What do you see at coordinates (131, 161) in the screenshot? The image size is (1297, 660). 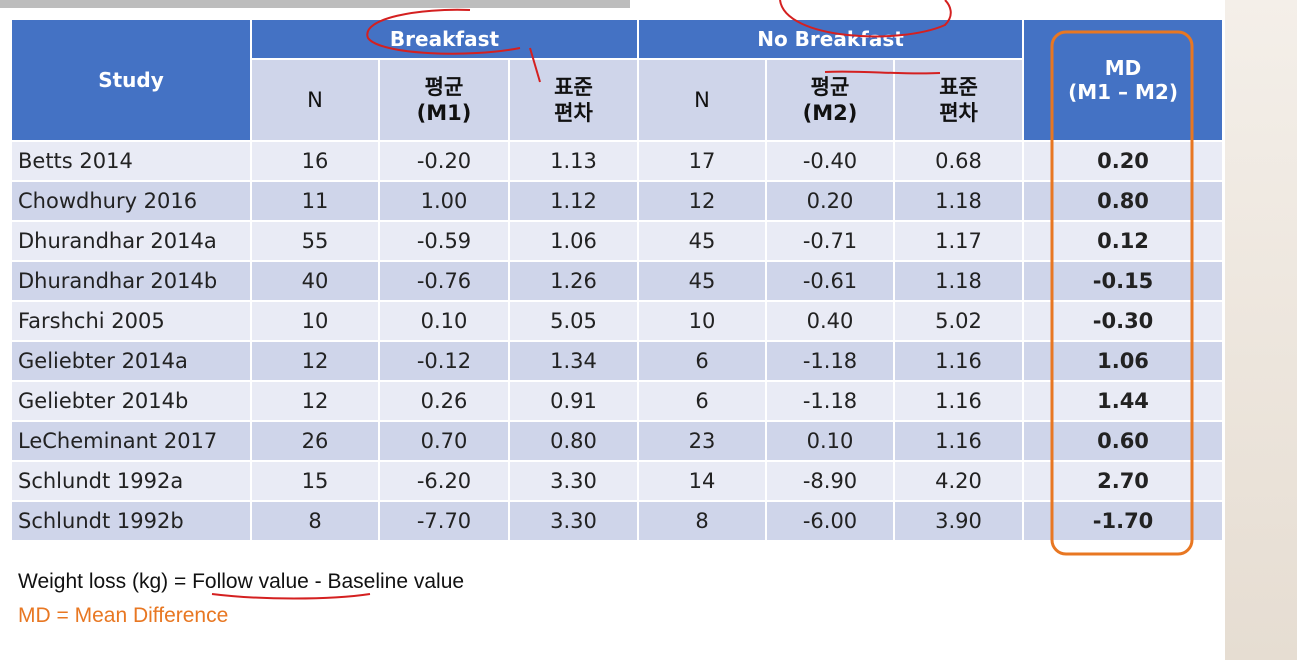 I see `table-cell: Betts 2014` at bounding box center [131, 161].